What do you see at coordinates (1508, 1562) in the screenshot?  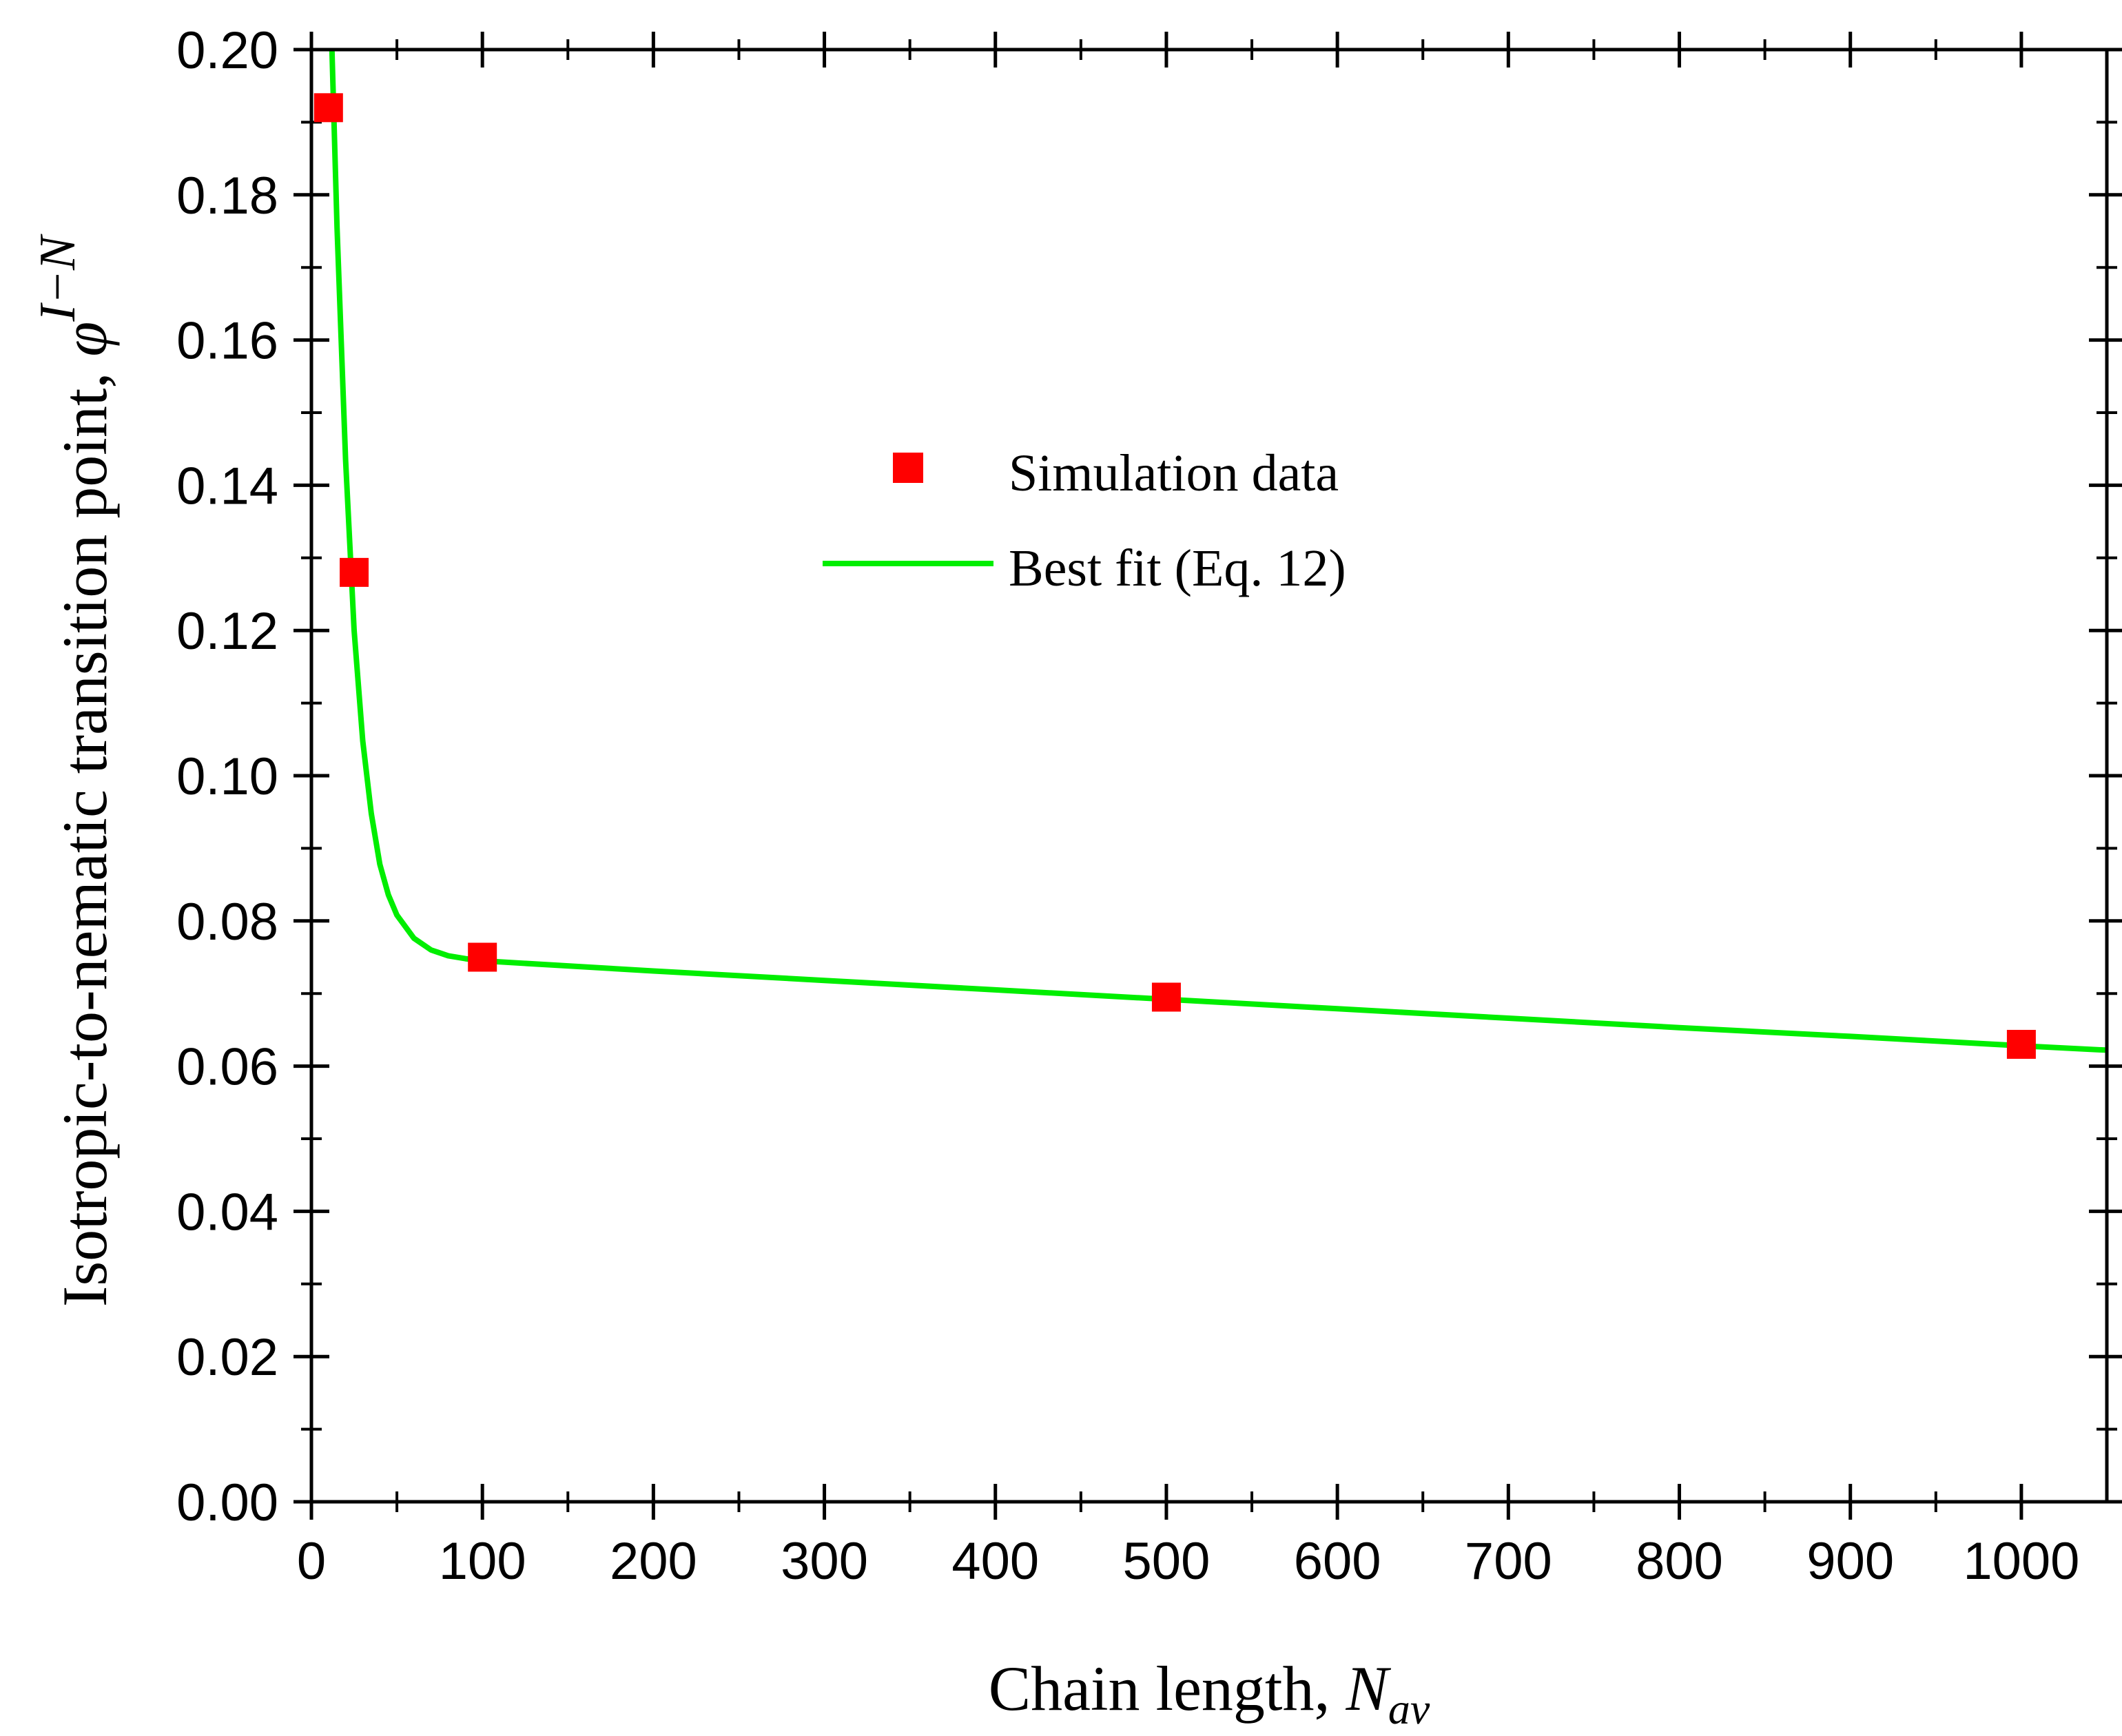 I see `x-tick-label: 700` at bounding box center [1508, 1562].